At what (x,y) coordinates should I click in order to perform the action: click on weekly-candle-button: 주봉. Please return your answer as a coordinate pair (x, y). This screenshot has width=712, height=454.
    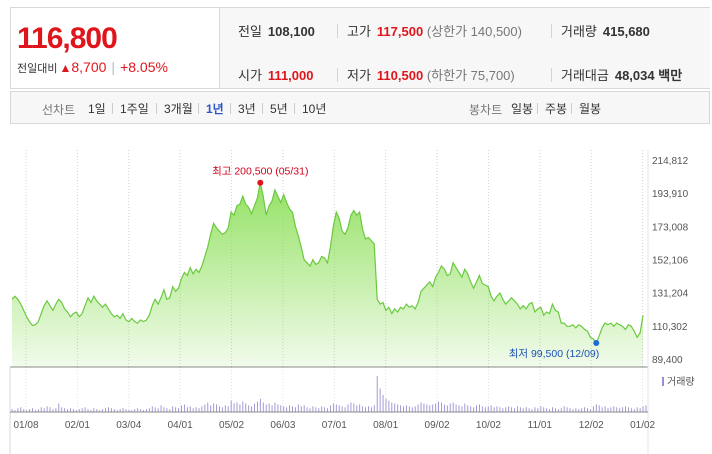
    Looking at the image, I should click on (556, 109).